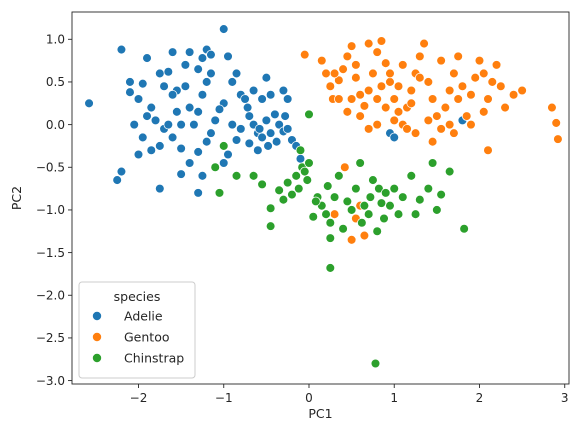  Describe the element at coordinates (137, 330) in the screenshot. I see `legend: species Adelie Gentoo Chinstrap` at that location.